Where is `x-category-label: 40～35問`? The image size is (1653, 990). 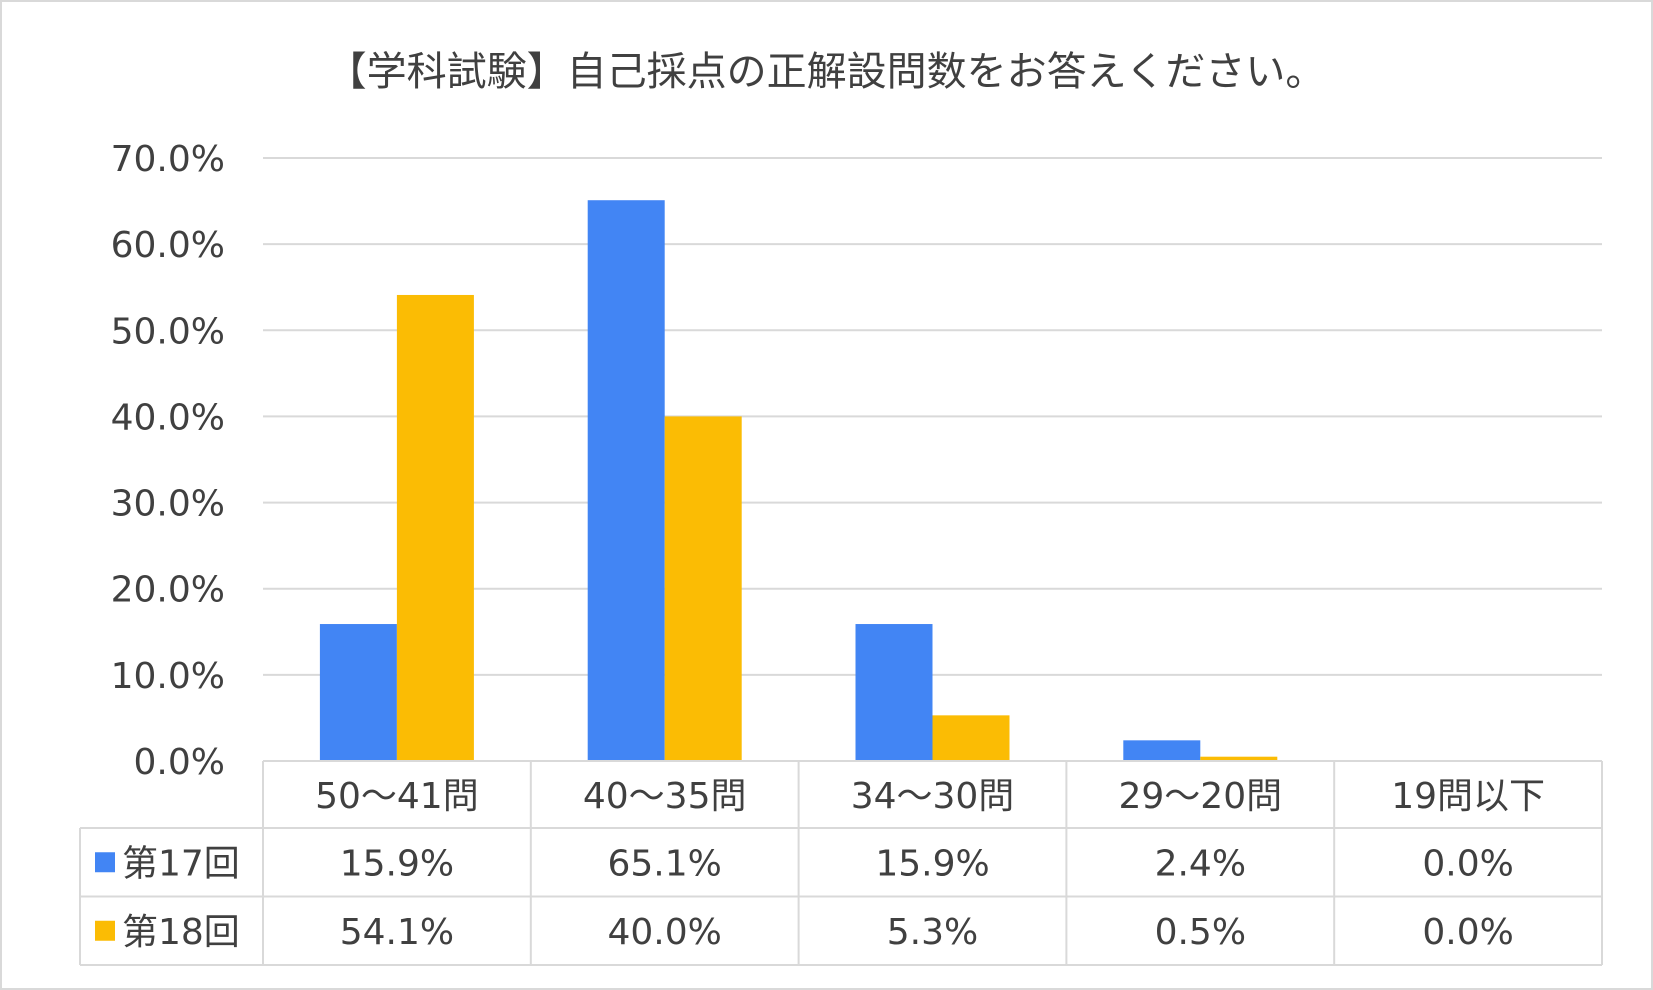 x-category-label: 40～35問 is located at coordinates (665, 796).